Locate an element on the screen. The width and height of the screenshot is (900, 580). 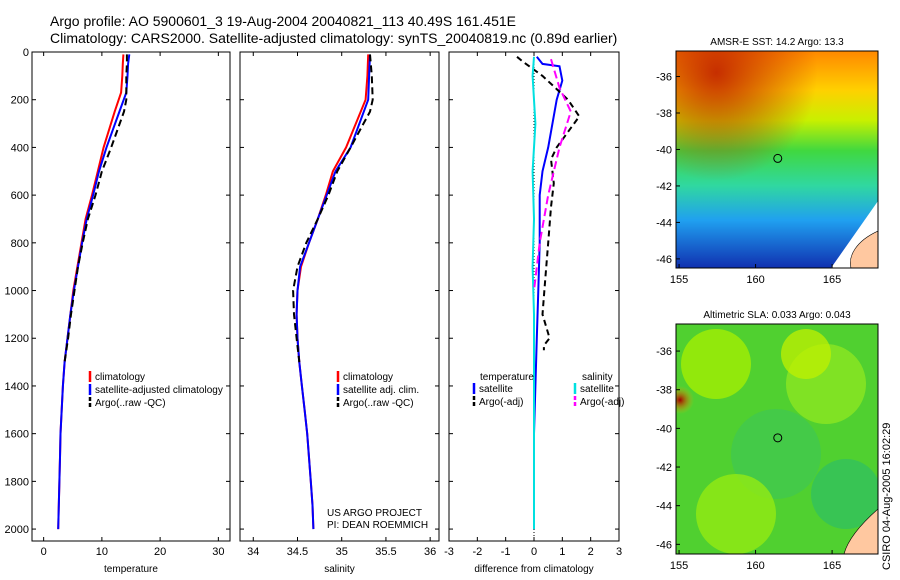
legend-title: temperature is located at coordinates (507, 377).